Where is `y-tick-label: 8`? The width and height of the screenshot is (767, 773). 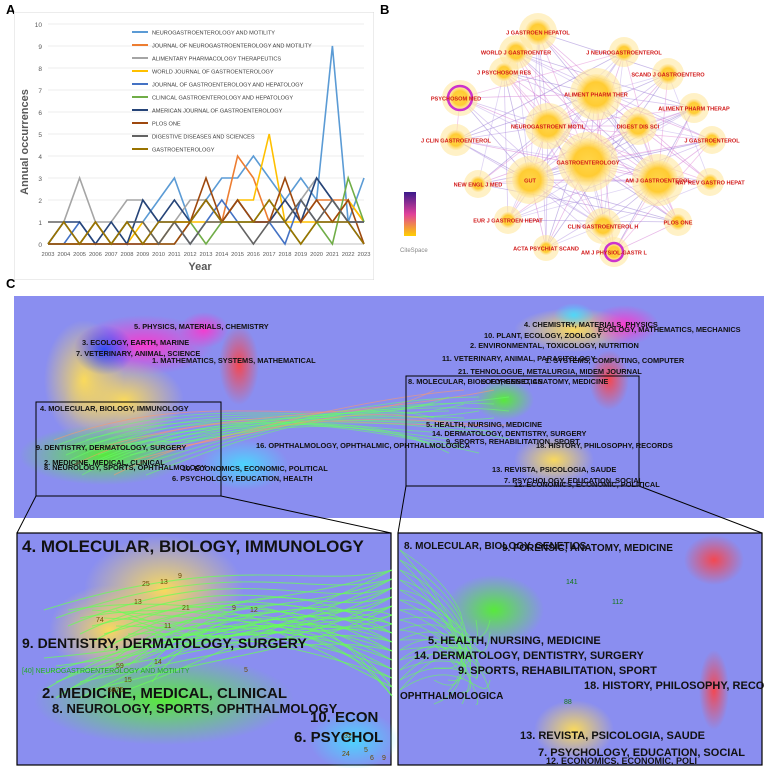 y-tick-label: 8 is located at coordinates (40, 69).